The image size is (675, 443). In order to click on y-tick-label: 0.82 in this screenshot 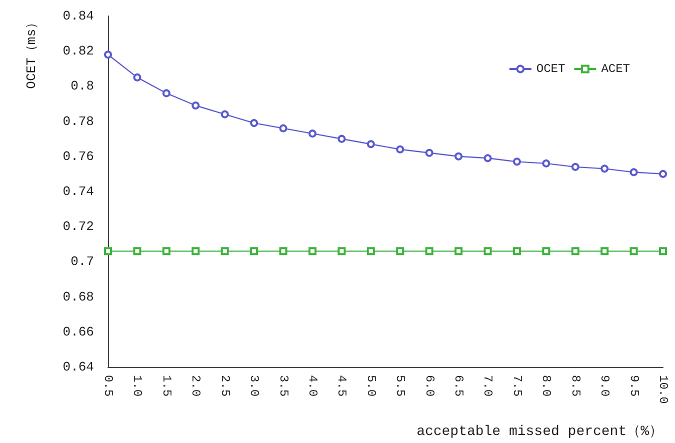, I will do `click(78, 51)`.